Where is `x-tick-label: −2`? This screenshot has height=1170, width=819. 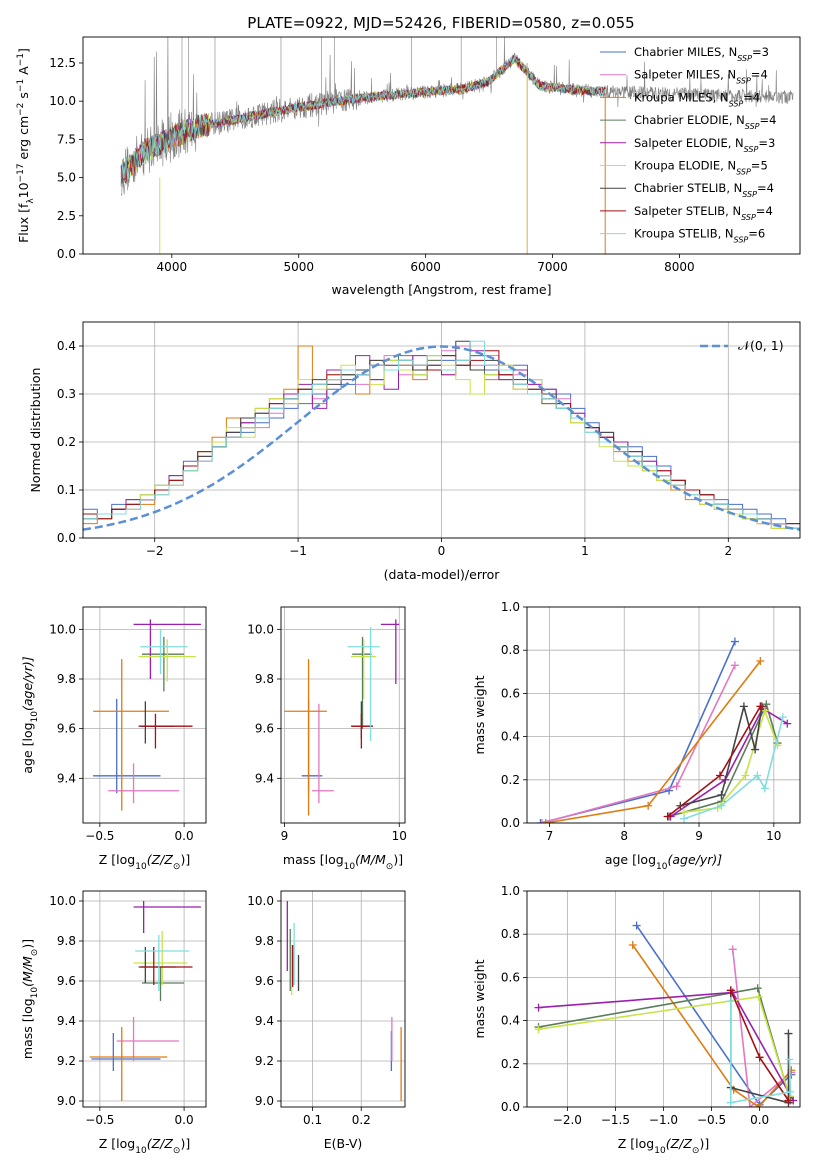
x-tick-label: −2 is located at coordinates (155, 551).